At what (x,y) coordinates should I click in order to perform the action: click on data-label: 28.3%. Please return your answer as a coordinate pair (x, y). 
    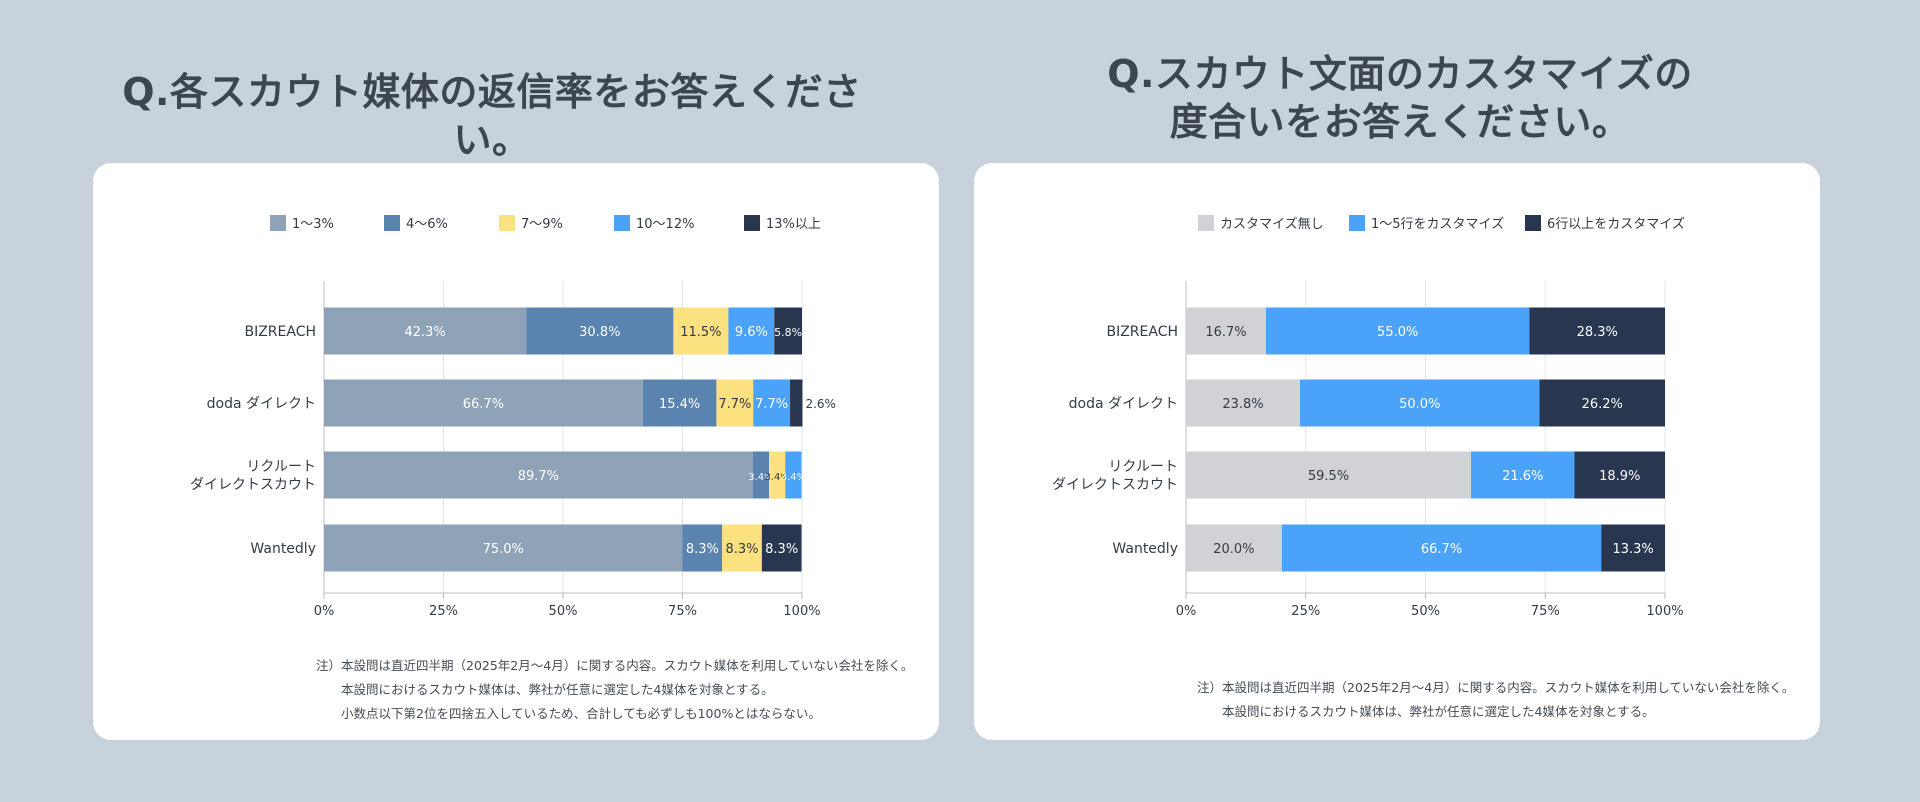
    Looking at the image, I should click on (1597, 332).